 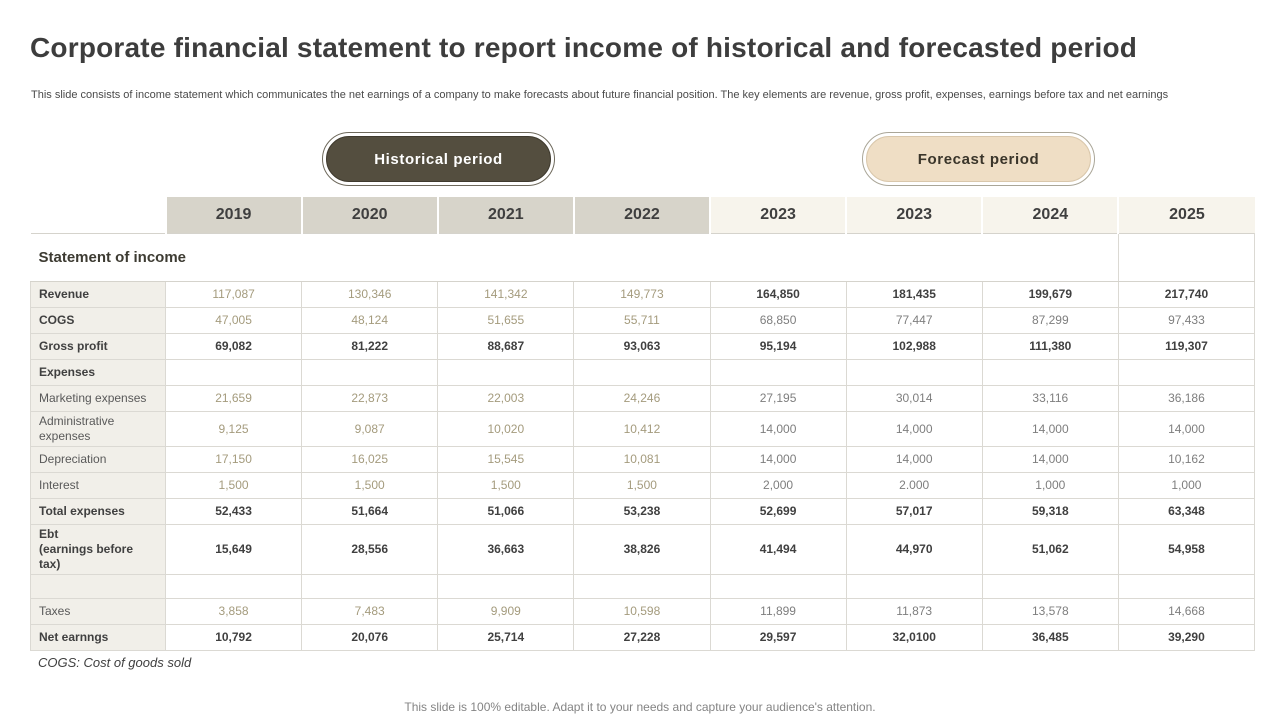 I want to click on table-cell: 22,873, so click(x=370, y=398).